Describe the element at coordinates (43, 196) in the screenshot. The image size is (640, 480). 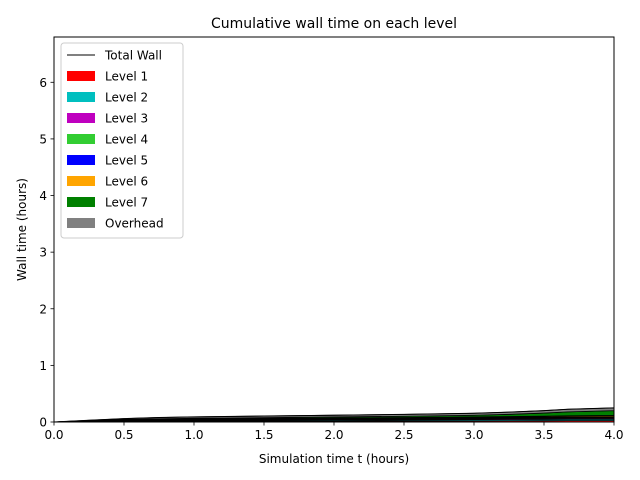
I see `y-tick-label: 4` at that location.